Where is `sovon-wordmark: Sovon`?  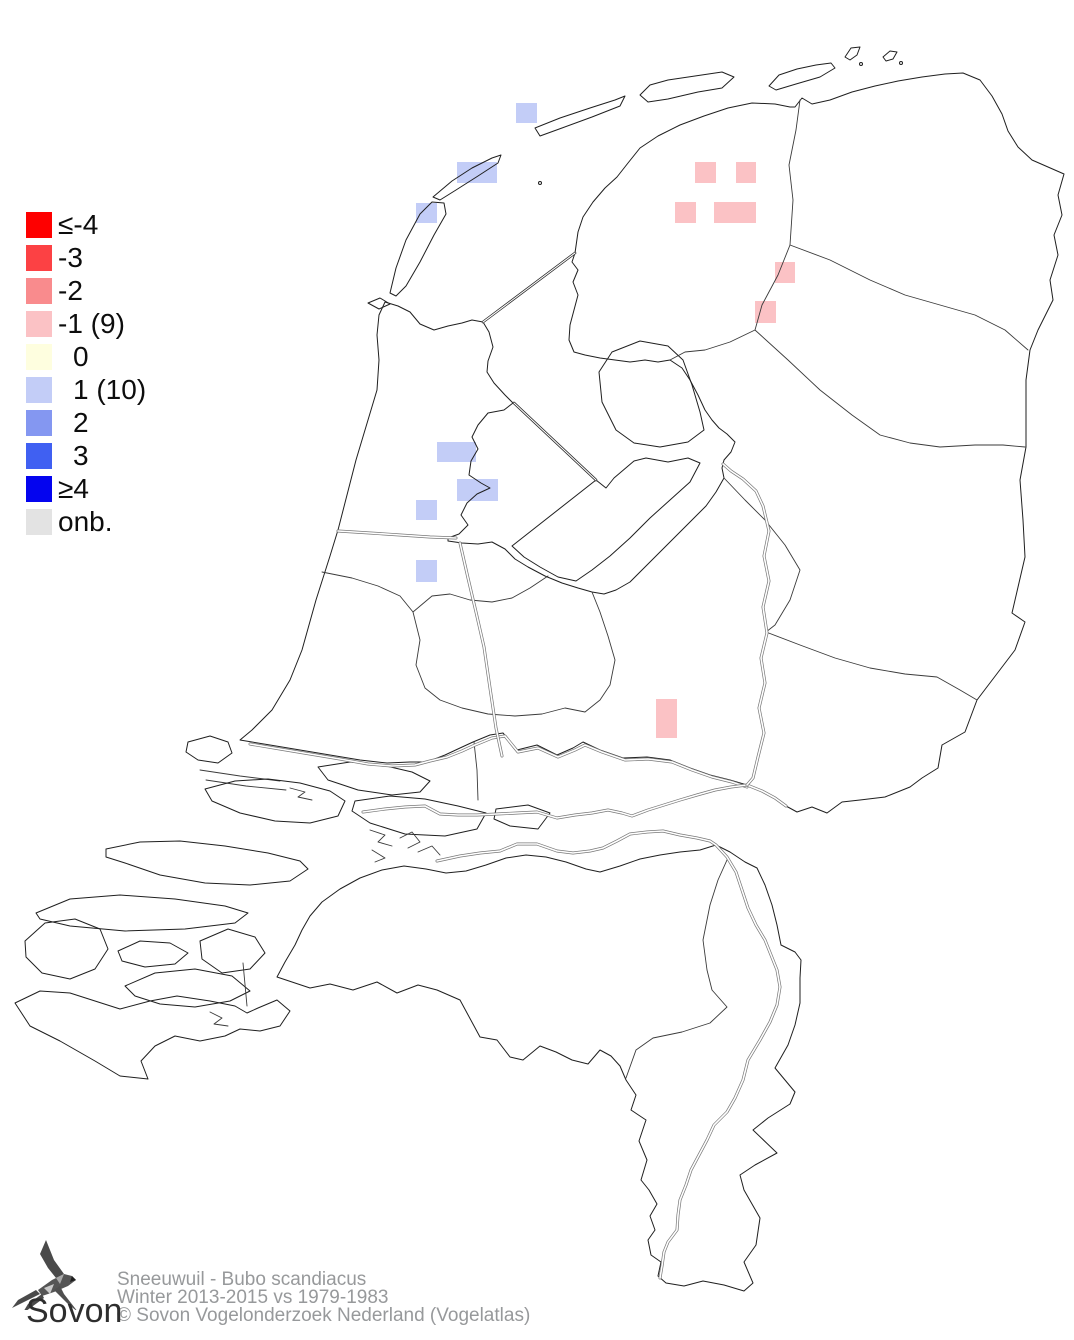
sovon-wordmark: Sovon is located at coordinates (74, 1311).